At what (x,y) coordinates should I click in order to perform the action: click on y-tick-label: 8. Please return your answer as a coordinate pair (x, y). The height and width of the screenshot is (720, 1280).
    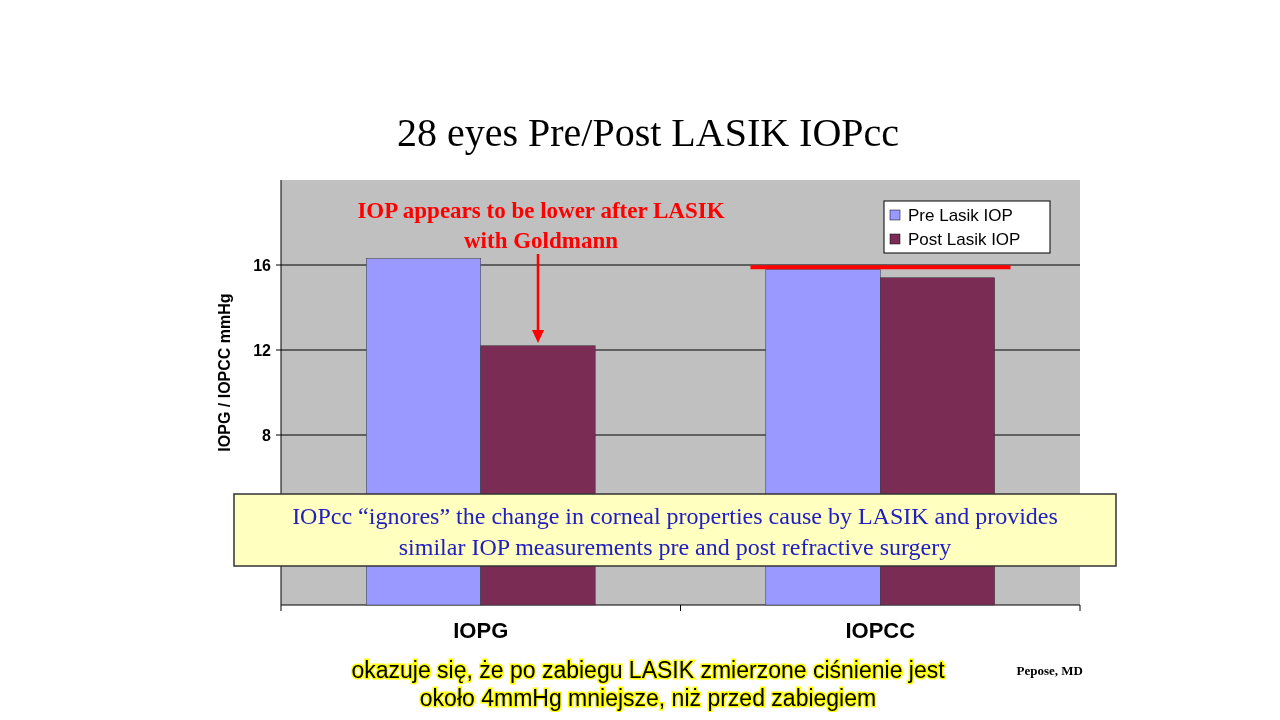
    Looking at the image, I should click on (267, 435).